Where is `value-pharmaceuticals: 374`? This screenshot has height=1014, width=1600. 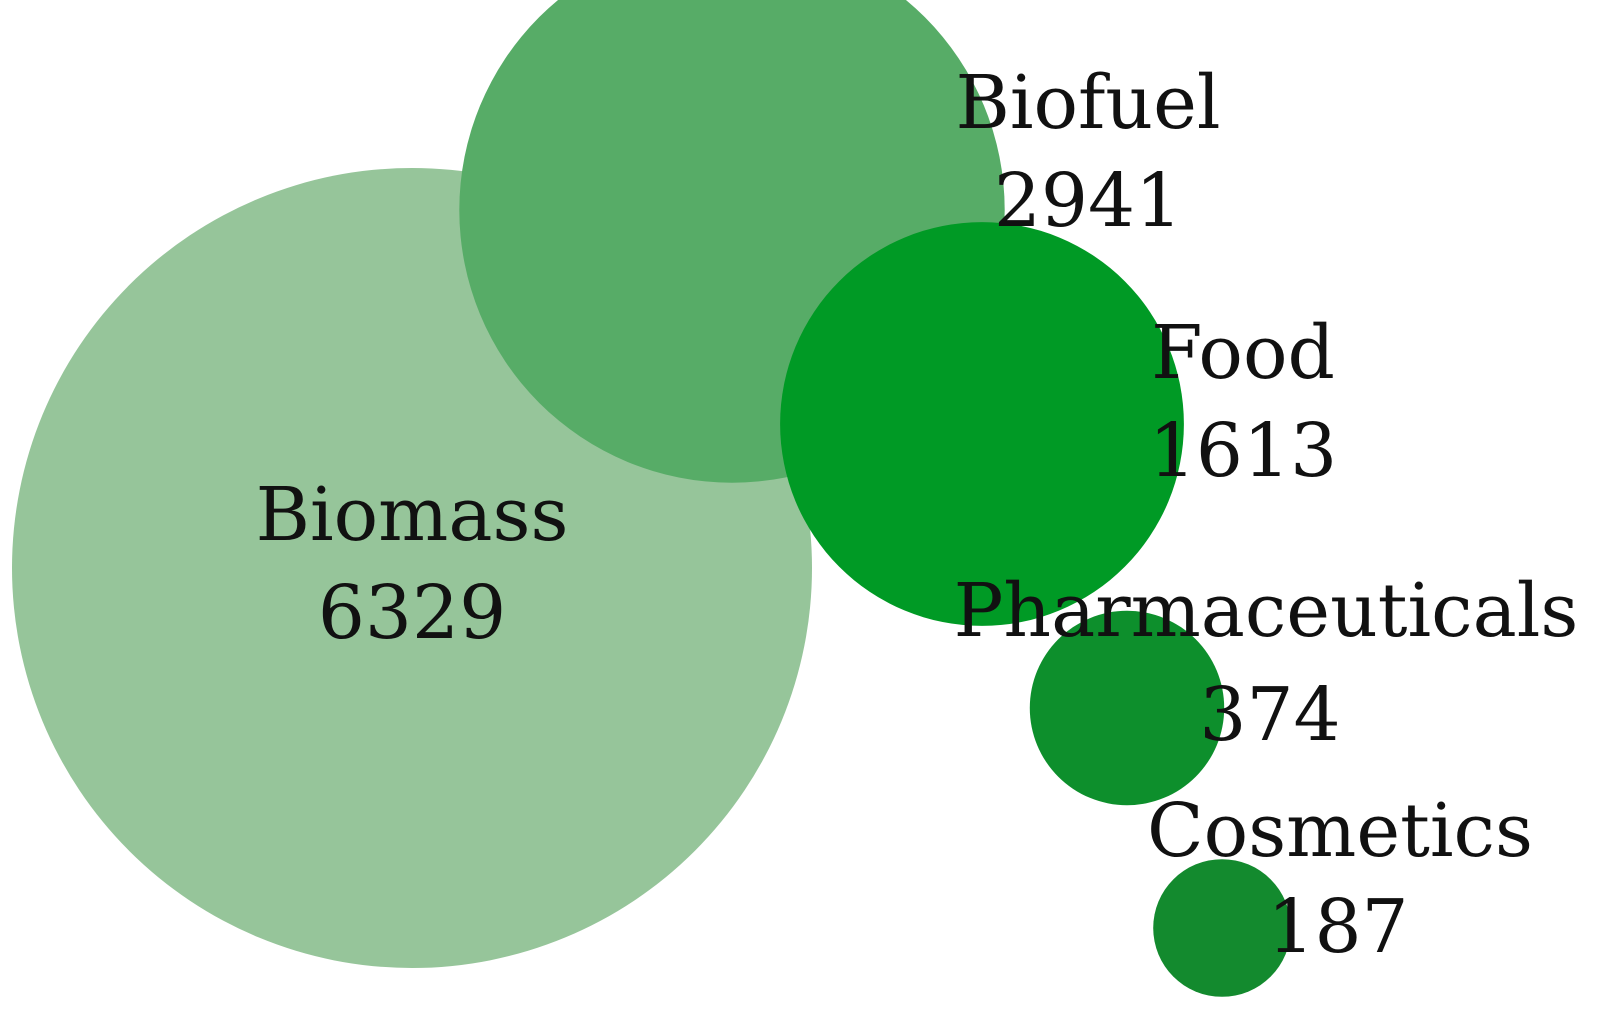
value-pharmaceuticals: 374 is located at coordinates (1269, 715).